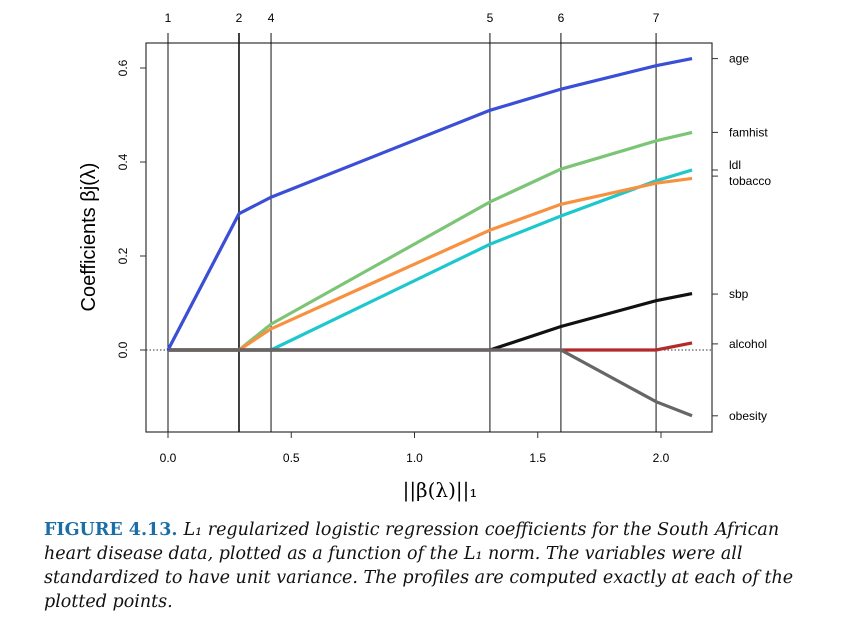 The image size is (862, 639). What do you see at coordinates (414, 458) in the screenshot?
I see `x-tick-label: 1.0` at bounding box center [414, 458].